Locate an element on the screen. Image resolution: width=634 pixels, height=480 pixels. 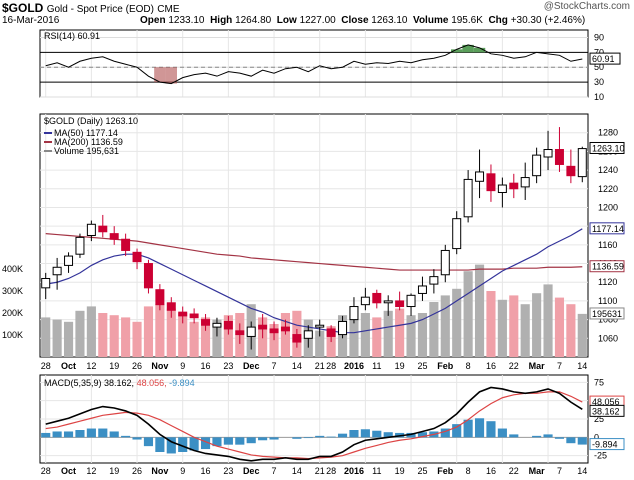
volume-value-box is located at coordinates (607, 313).